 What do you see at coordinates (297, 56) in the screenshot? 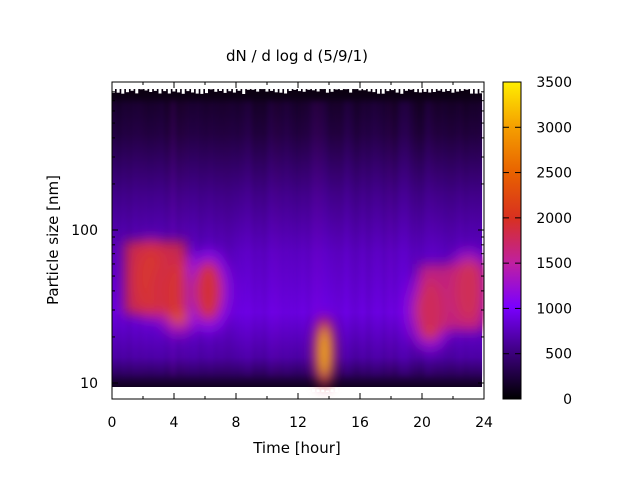
I see `chart-title: dN / d log d (5/9/1)` at bounding box center [297, 56].